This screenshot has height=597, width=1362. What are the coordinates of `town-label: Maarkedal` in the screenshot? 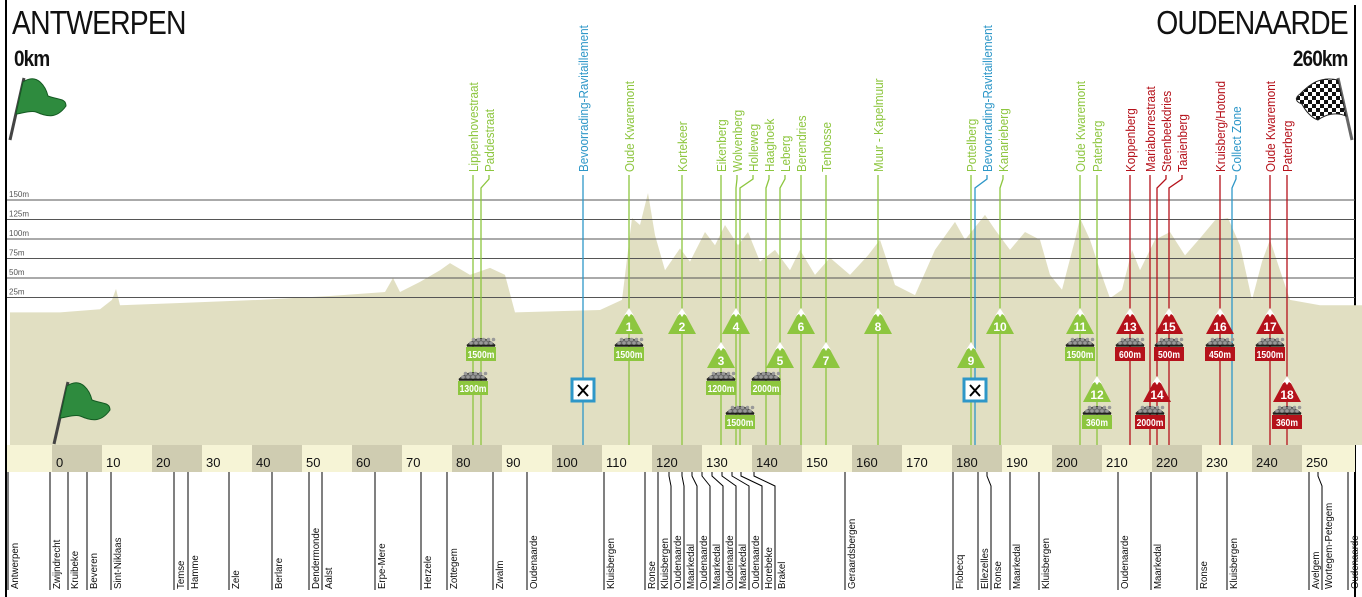 It's located at (743, 566).